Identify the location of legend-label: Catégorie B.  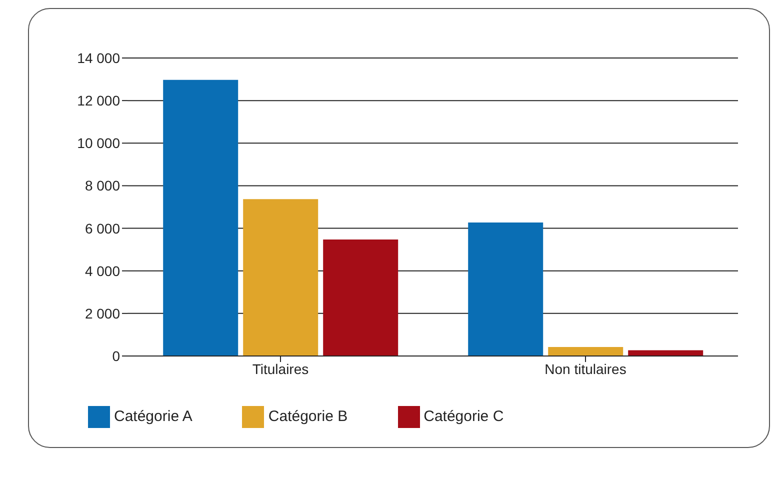
(308, 416).